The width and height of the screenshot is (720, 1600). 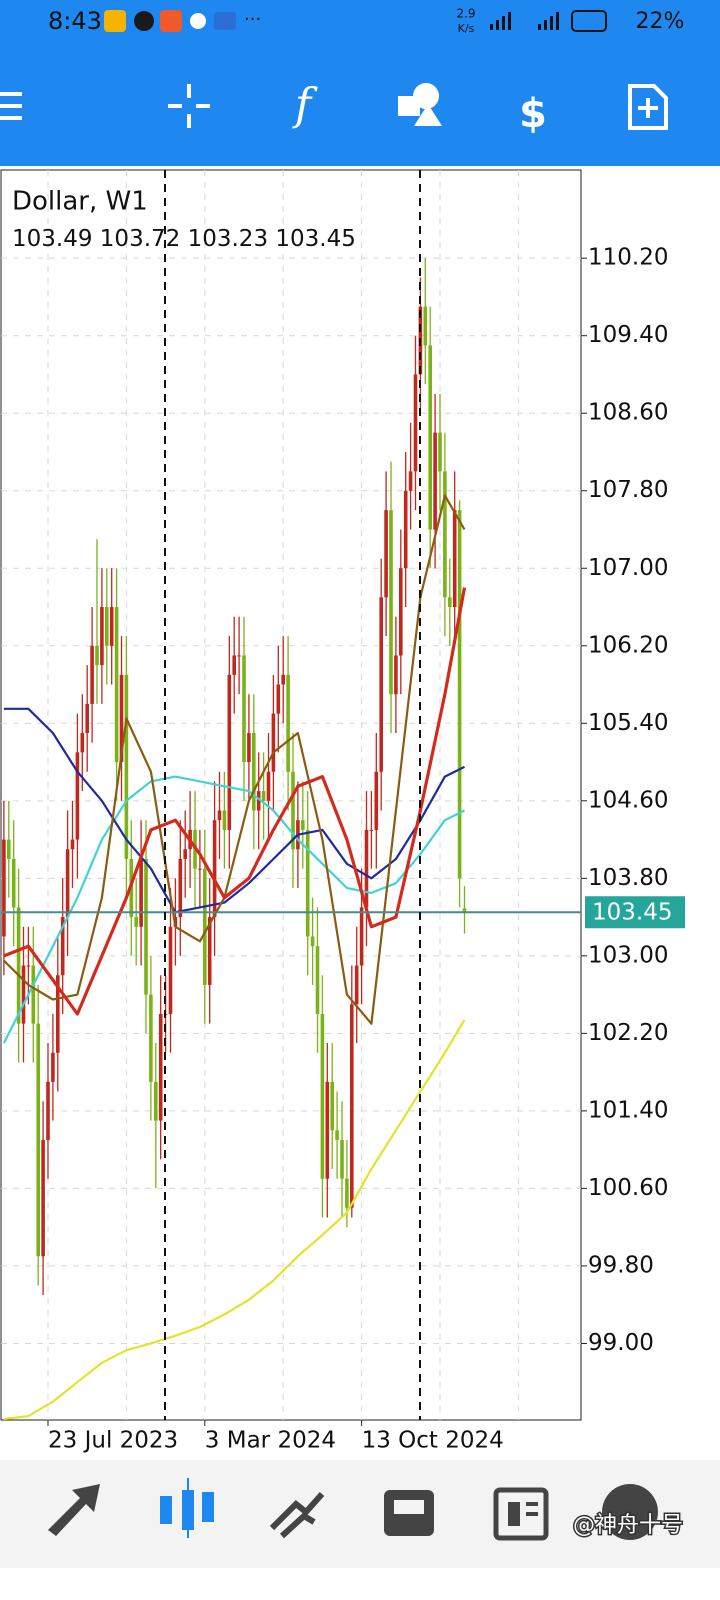 What do you see at coordinates (113, 1441) in the screenshot?
I see `x-tick-label: 23 Jul 2023` at bounding box center [113, 1441].